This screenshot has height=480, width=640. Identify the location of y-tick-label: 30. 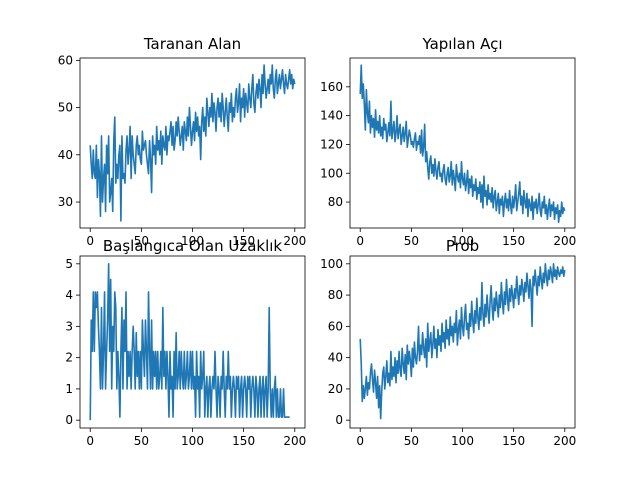
(65, 202).